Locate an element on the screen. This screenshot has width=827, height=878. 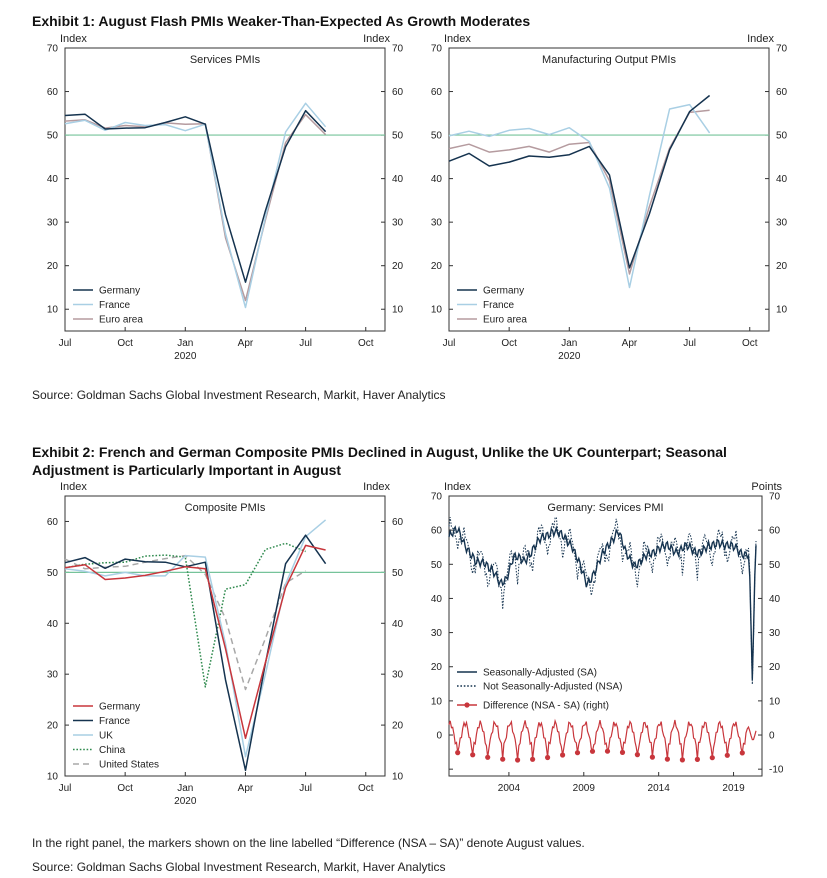
legend-label: Not Seasonally-Adjusted (NSA) is located at coordinates (553, 687).